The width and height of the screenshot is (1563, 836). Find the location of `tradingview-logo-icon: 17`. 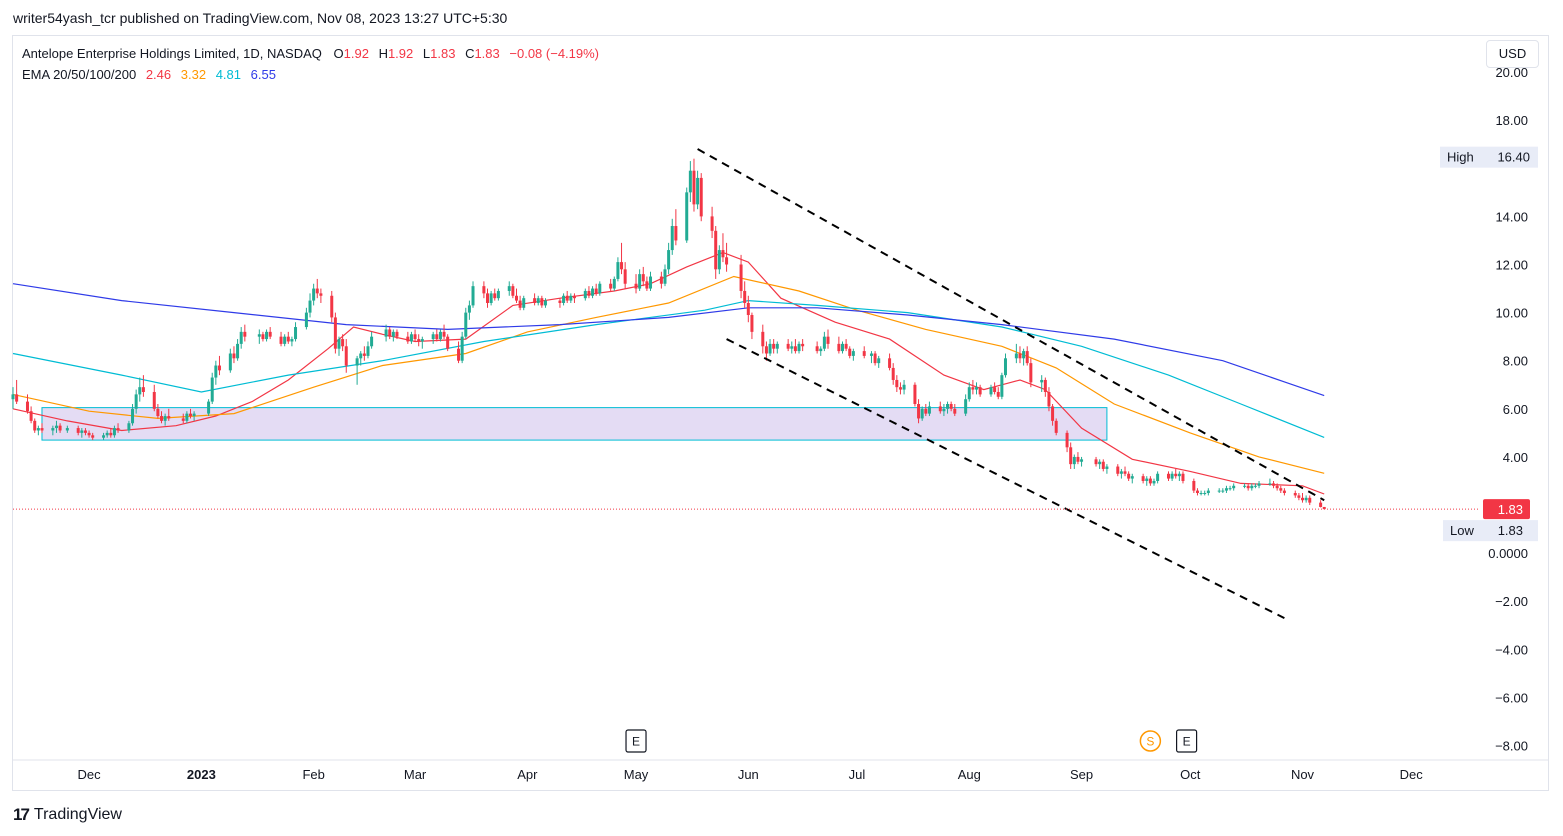

tradingview-logo-icon: 17 is located at coordinates (21, 814).